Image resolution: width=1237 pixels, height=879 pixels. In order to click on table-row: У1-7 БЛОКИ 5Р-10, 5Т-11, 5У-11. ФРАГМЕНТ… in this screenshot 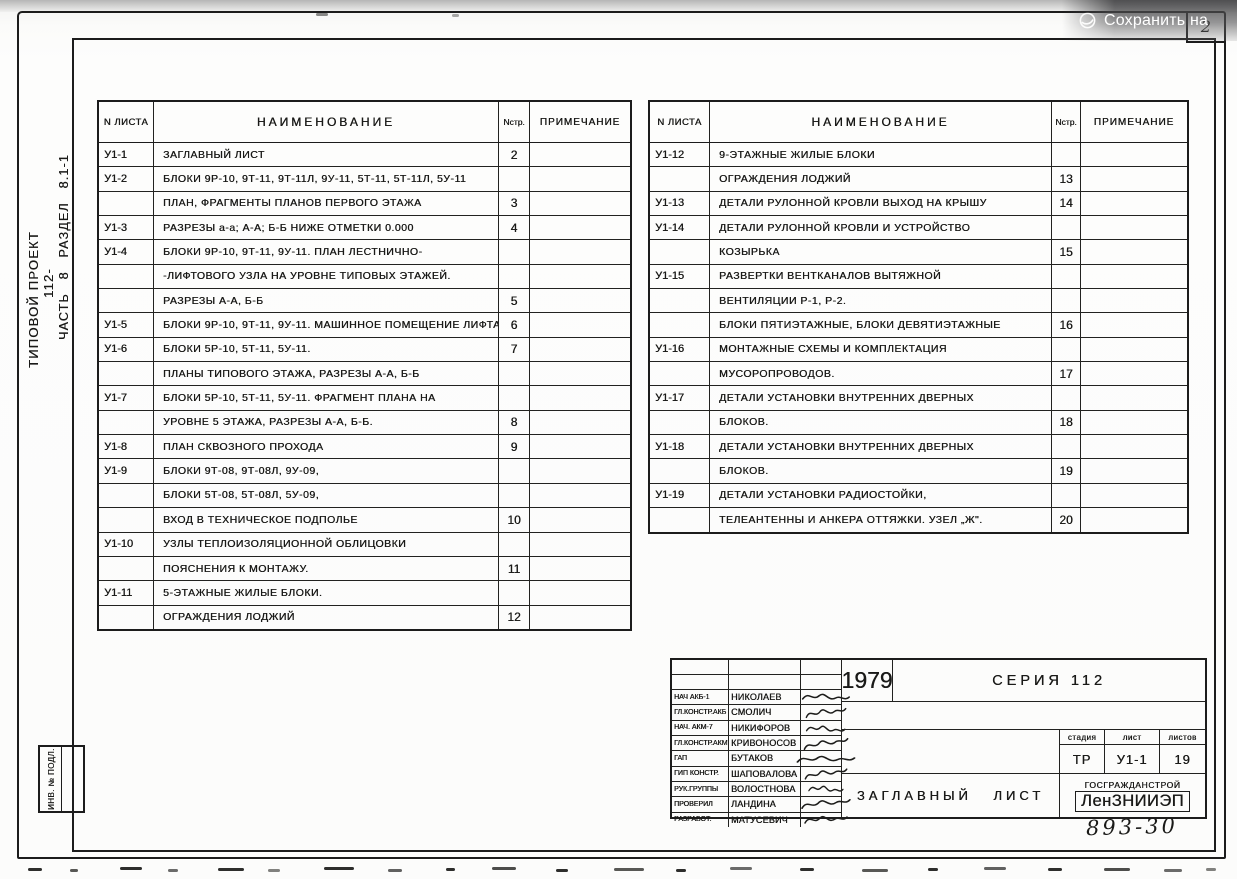, I will do `click(364, 397)`.